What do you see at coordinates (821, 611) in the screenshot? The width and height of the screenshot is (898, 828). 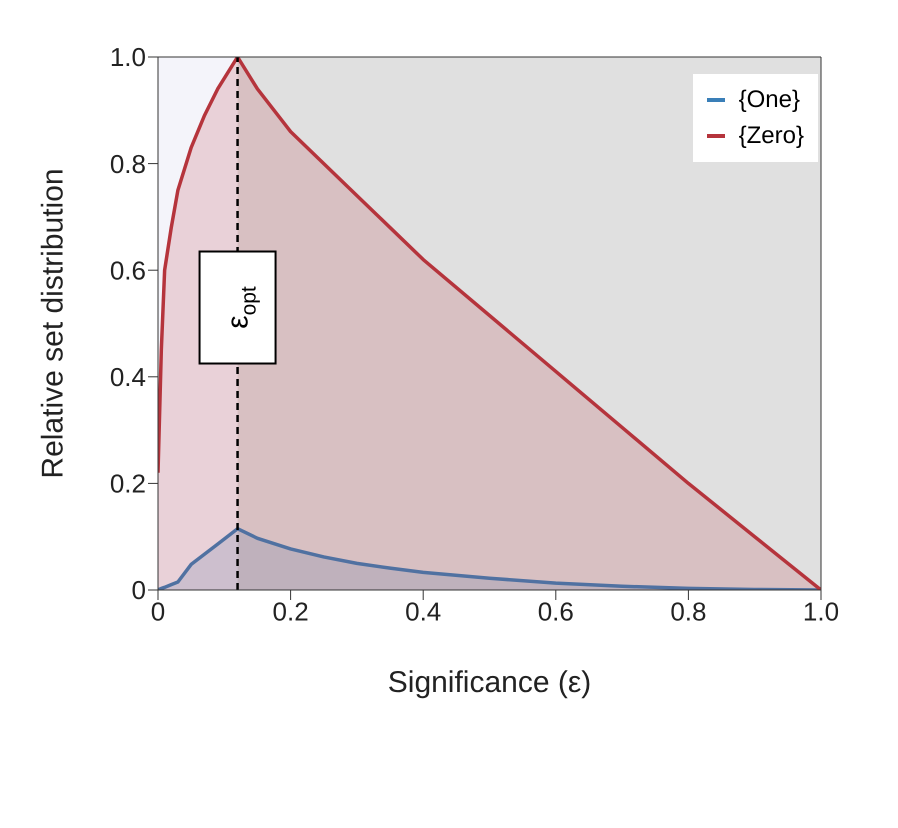 I see `x-tick-label: 1.0` at bounding box center [821, 611].